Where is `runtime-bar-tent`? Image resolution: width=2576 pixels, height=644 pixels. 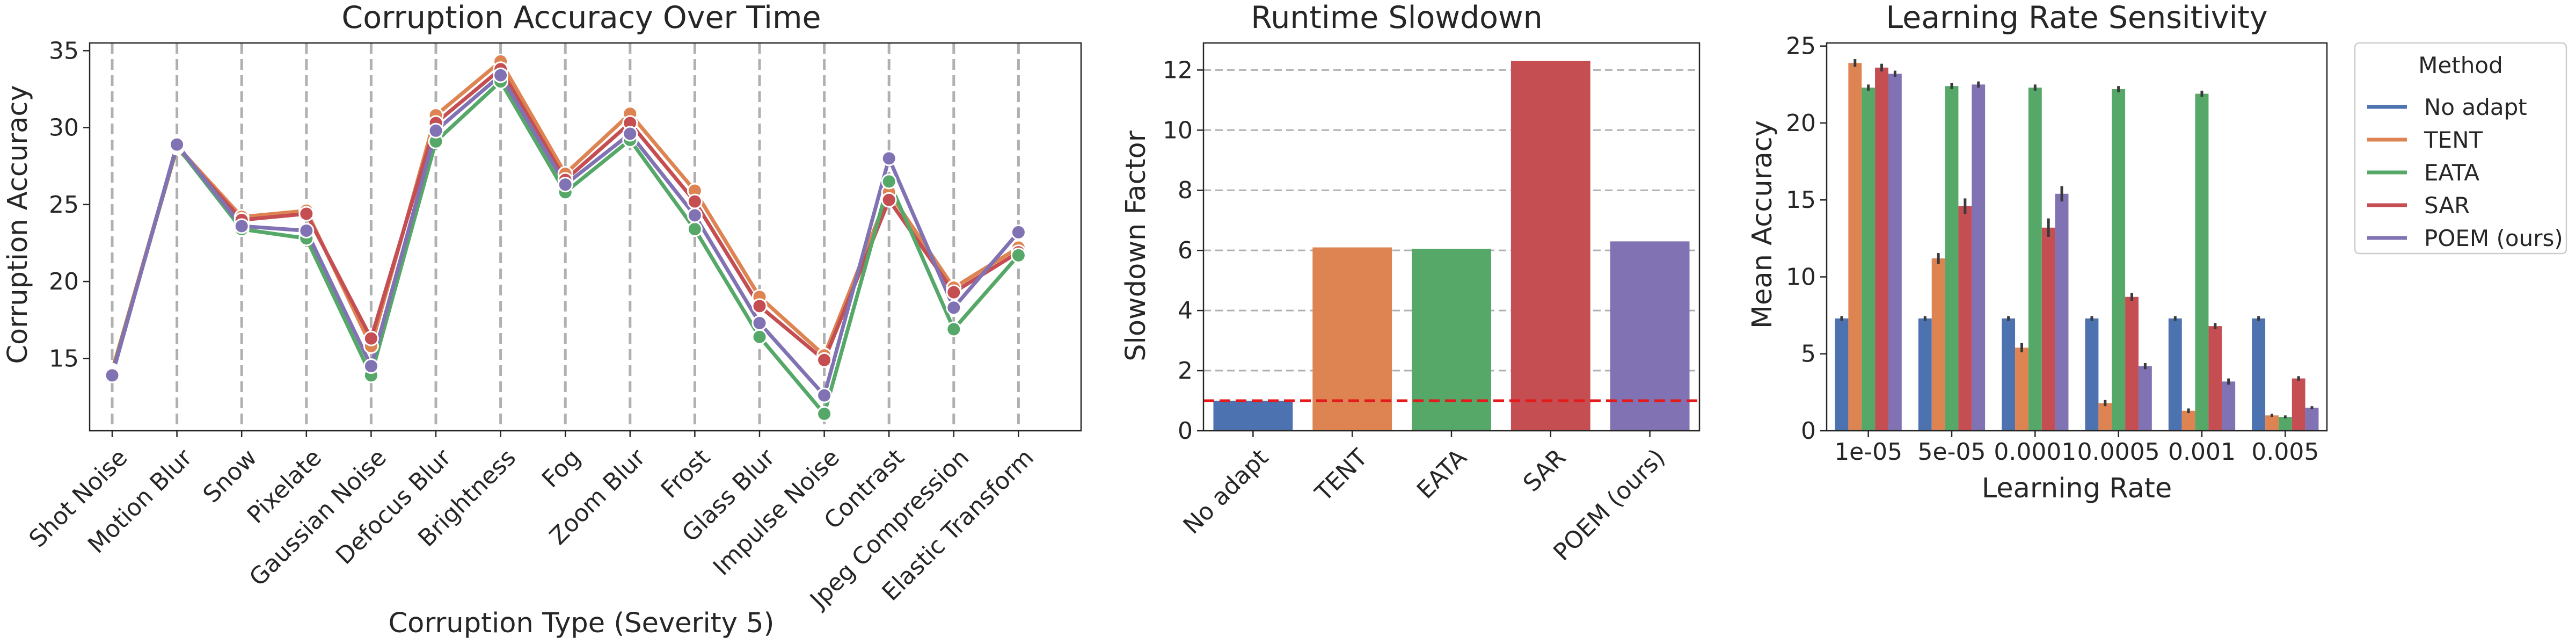 runtime-bar-tent is located at coordinates (1352, 339).